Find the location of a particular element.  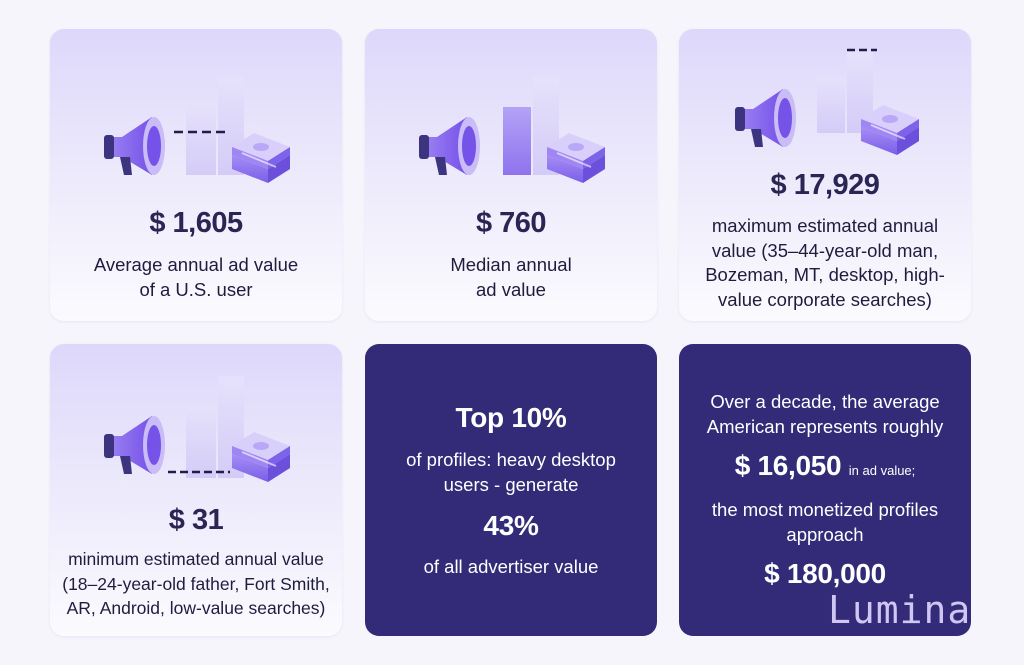

caption-line: Bozeman, MT, desktop, high- is located at coordinates (825, 274).